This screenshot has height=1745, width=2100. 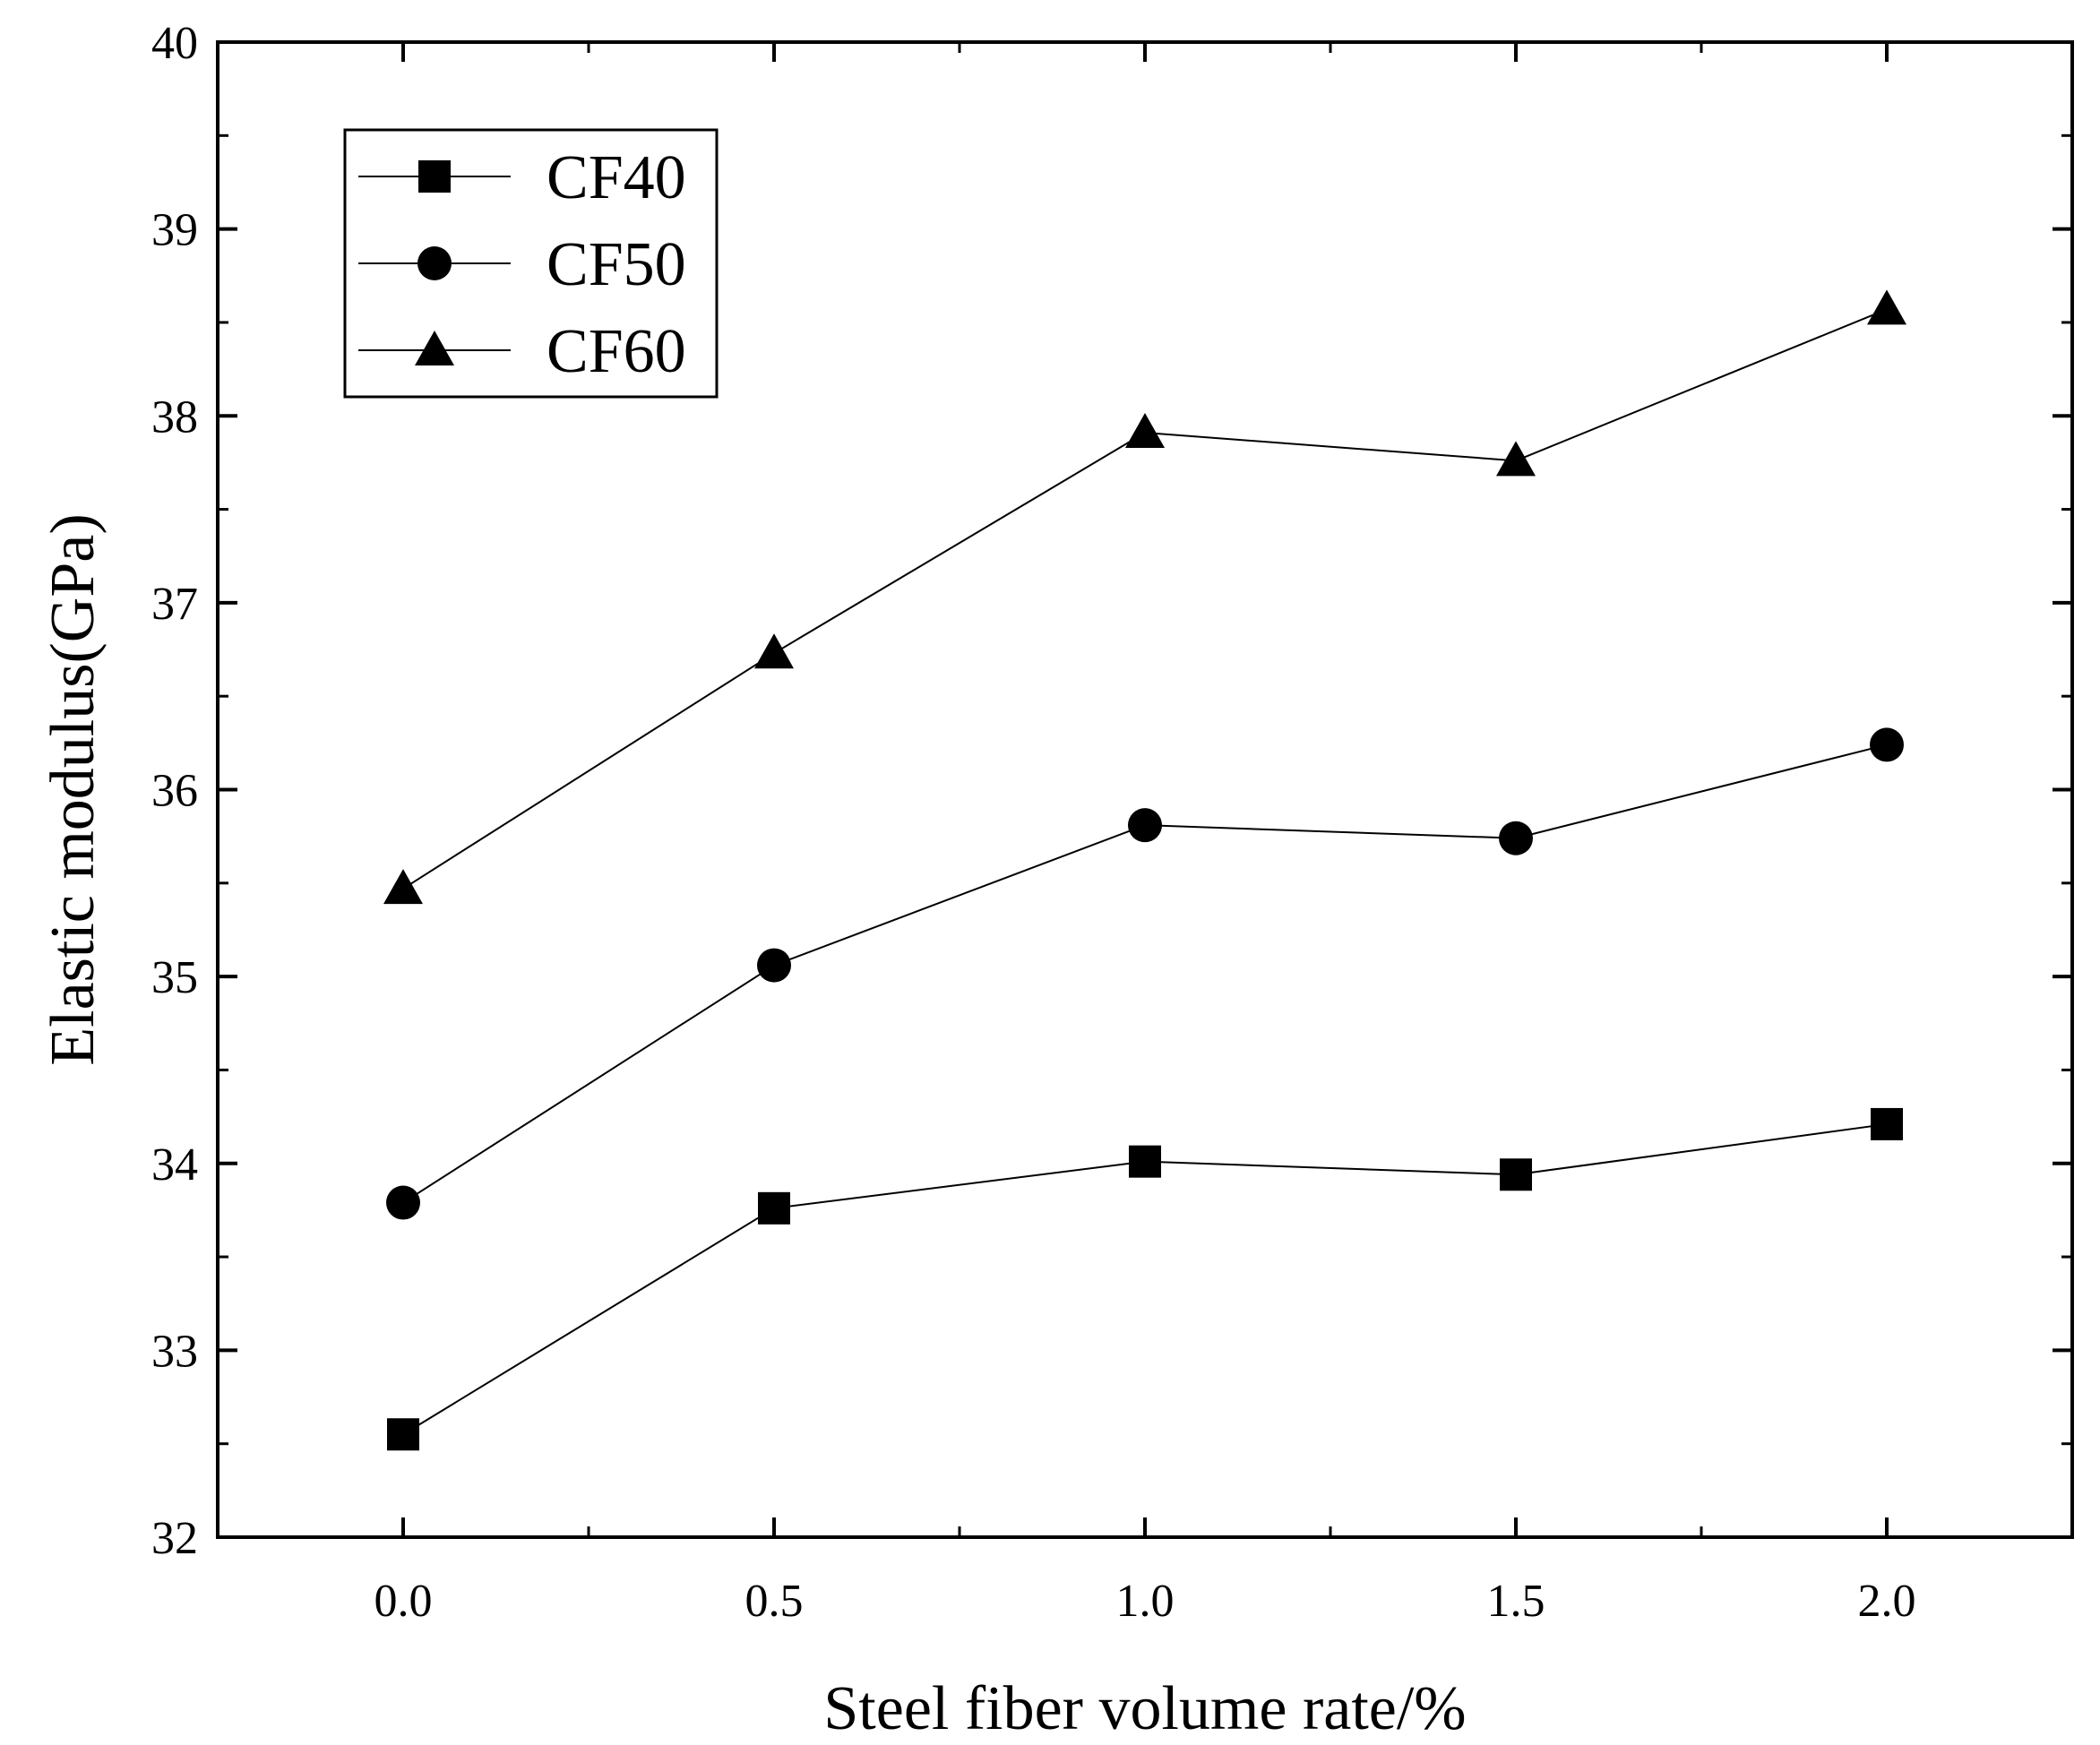 What do you see at coordinates (616, 264) in the screenshot?
I see `legend-label: CF50` at bounding box center [616, 264].